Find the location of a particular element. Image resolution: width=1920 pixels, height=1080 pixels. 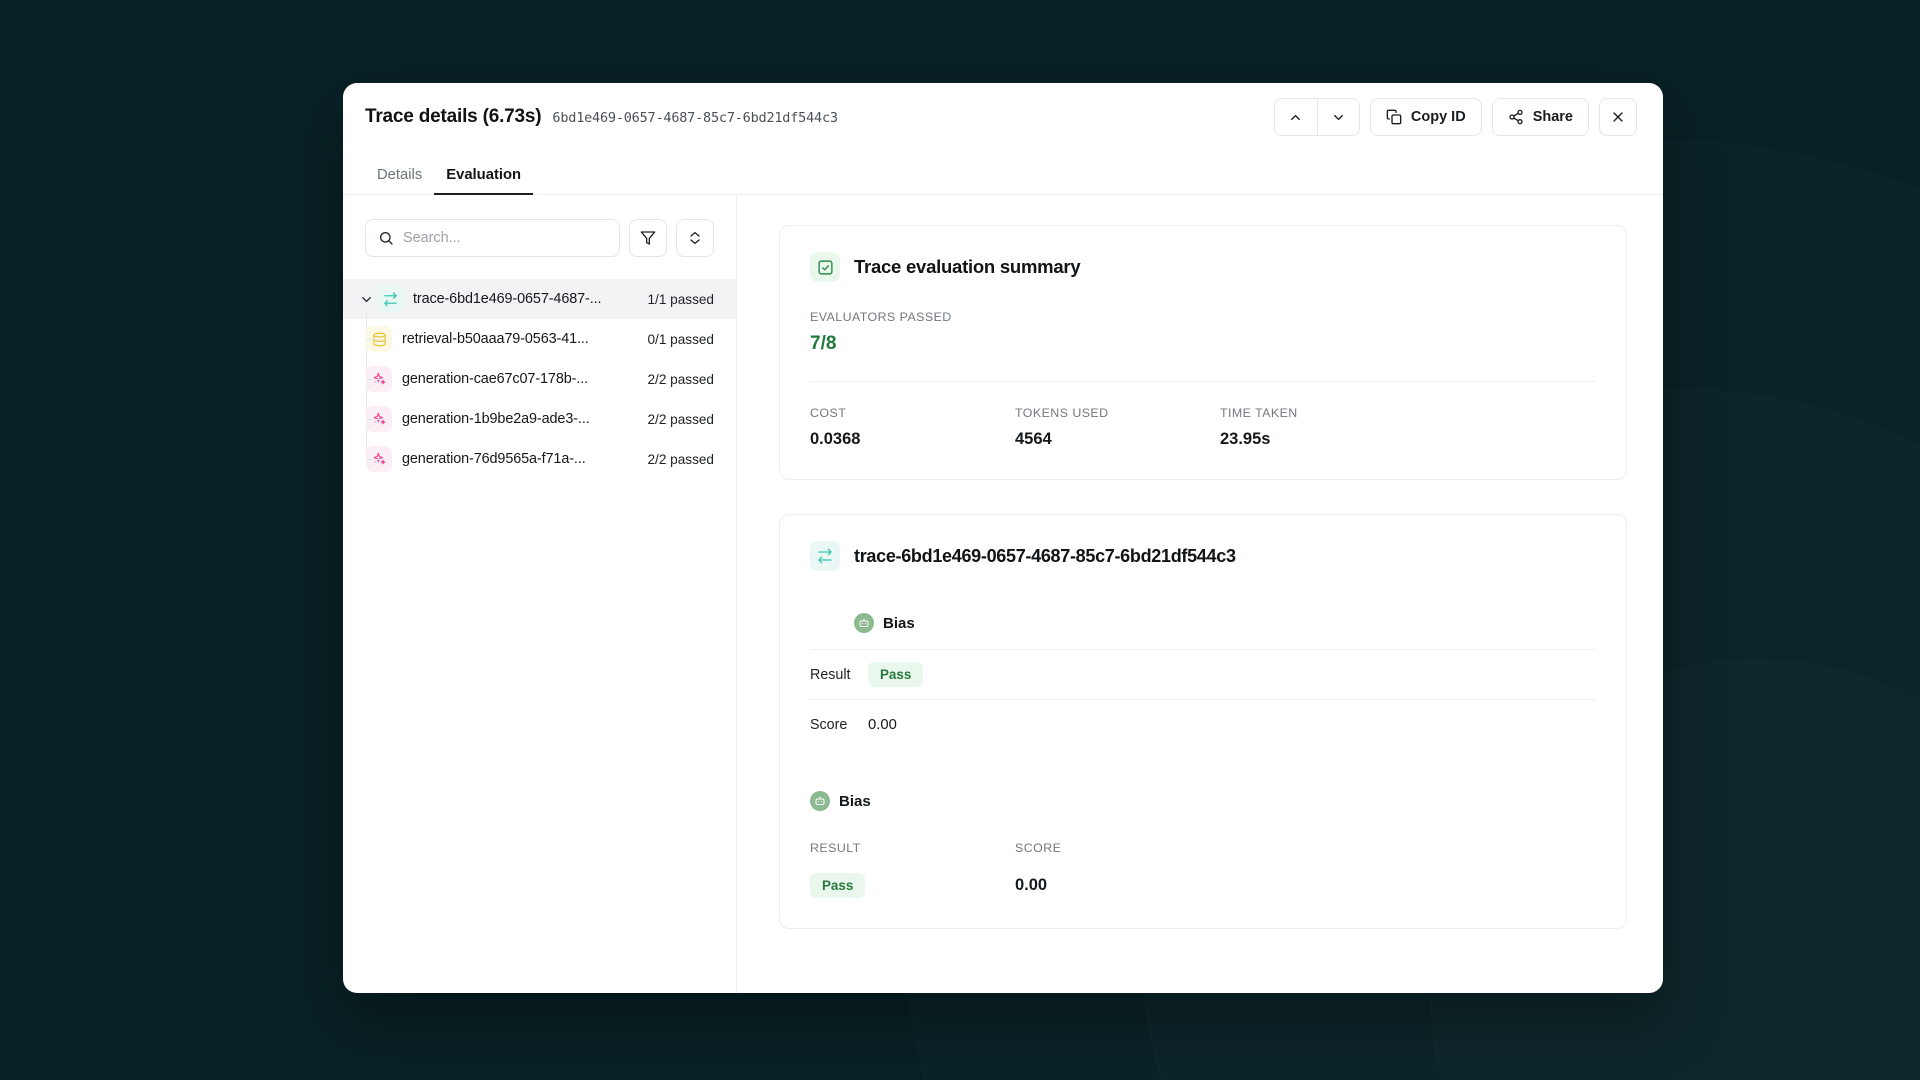

evaluator-column-values: Pass 0.00 is located at coordinates (1203, 885).